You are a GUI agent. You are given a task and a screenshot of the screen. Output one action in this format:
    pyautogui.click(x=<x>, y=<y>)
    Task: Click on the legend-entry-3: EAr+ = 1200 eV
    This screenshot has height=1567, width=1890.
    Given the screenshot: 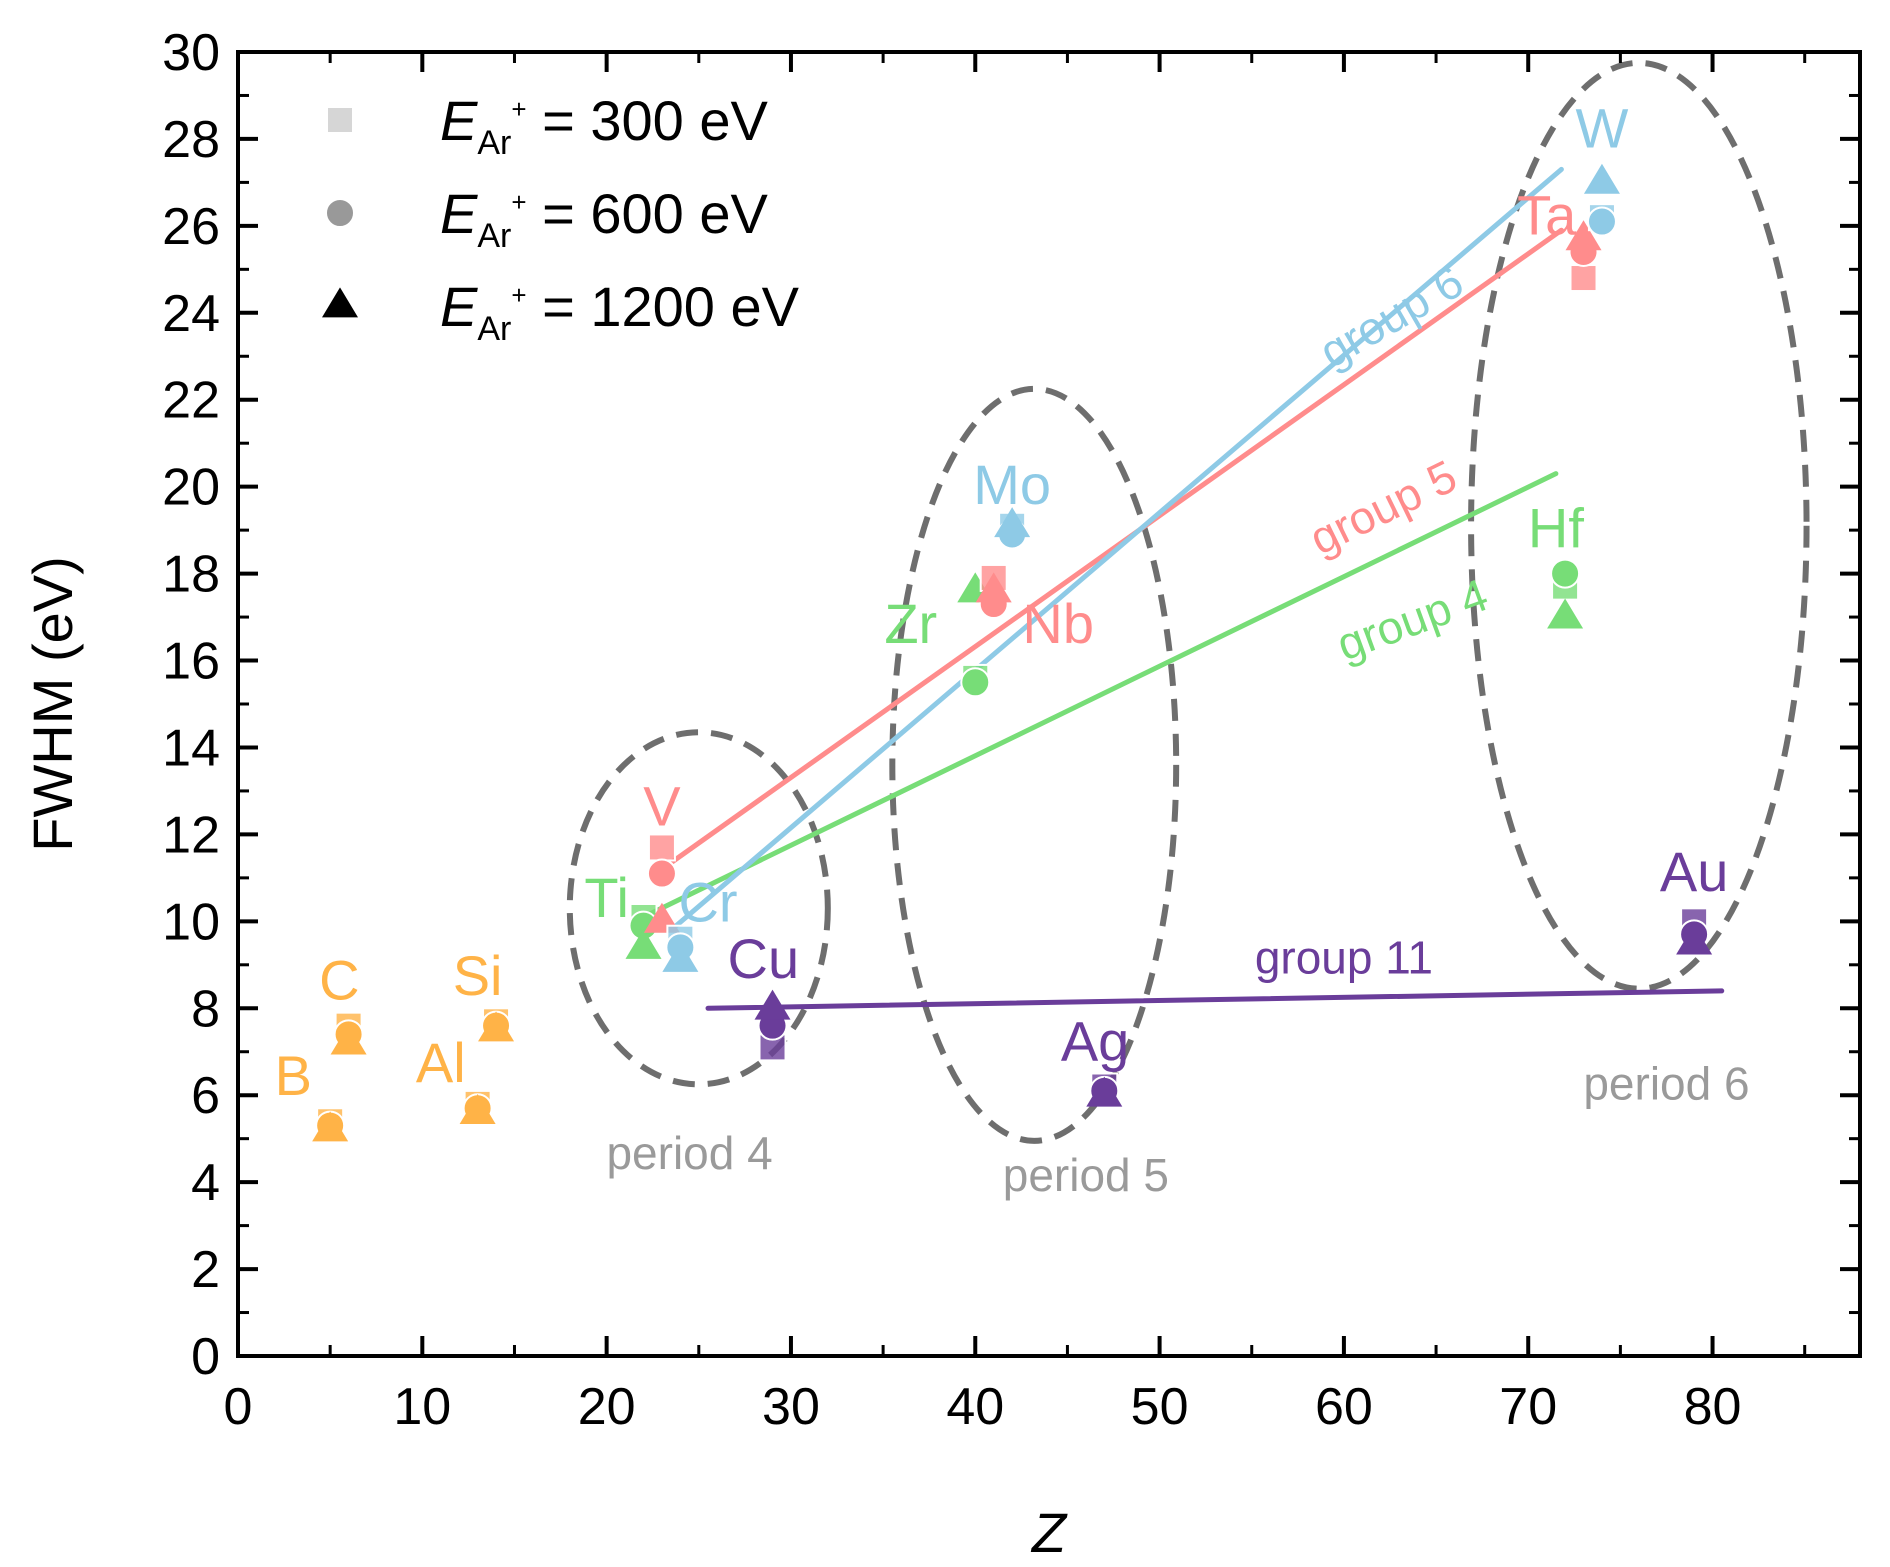 What is the action you would take?
    pyautogui.click(x=561, y=311)
    